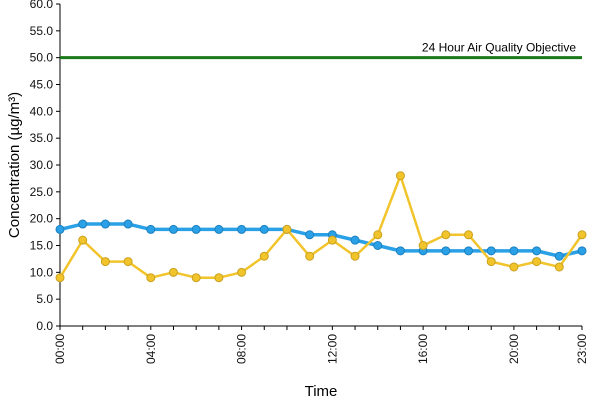  What do you see at coordinates (242, 349) in the screenshot?
I see `x-tick-label: 08:00` at bounding box center [242, 349].